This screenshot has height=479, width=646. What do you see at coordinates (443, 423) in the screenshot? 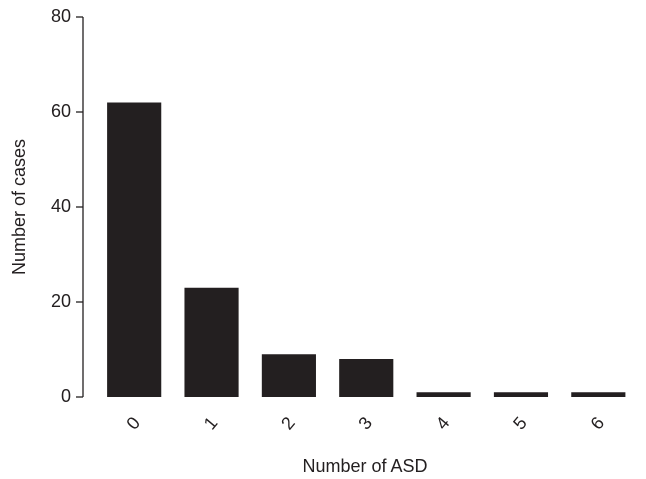
I see `x-tick-label: 4` at bounding box center [443, 423].